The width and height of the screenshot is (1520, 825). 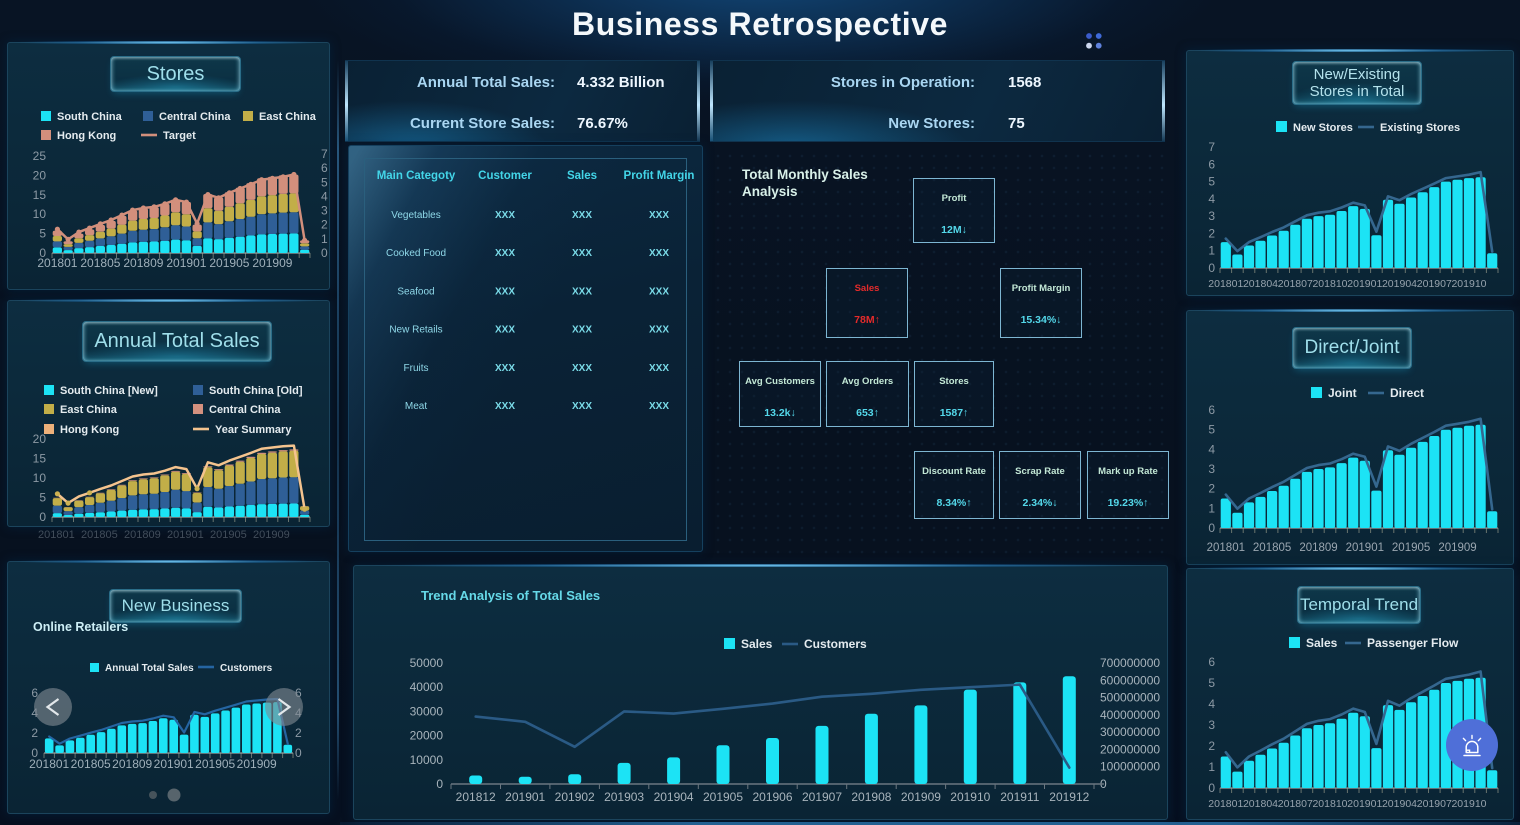 I want to click on svg-text: 201810, so click(x=1329, y=804).